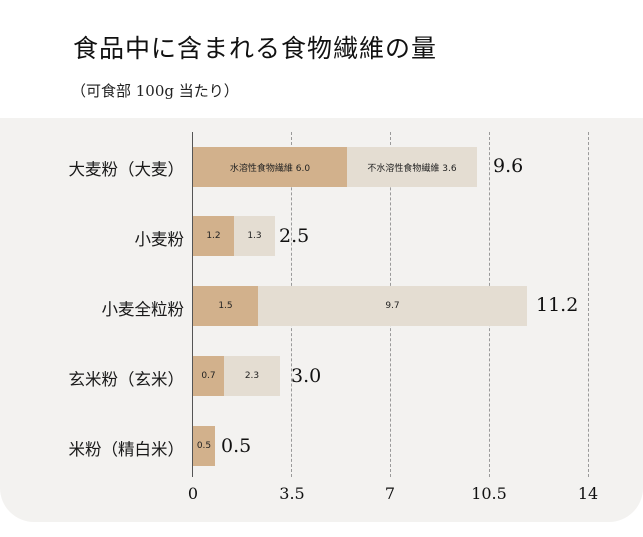 The height and width of the screenshot is (537, 643). Describe the element at coordinates (508, 166) in the screenshot. I see `bar-total: 9.6` at that location.